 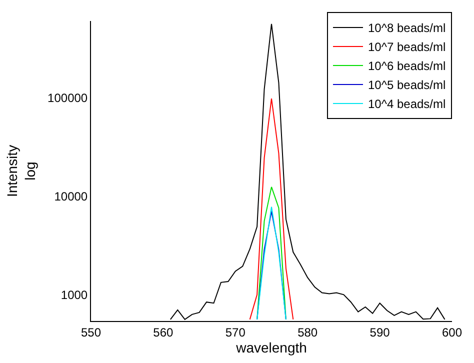 I want to click on y-tick-label: 100000, so click(x=68, y=97).